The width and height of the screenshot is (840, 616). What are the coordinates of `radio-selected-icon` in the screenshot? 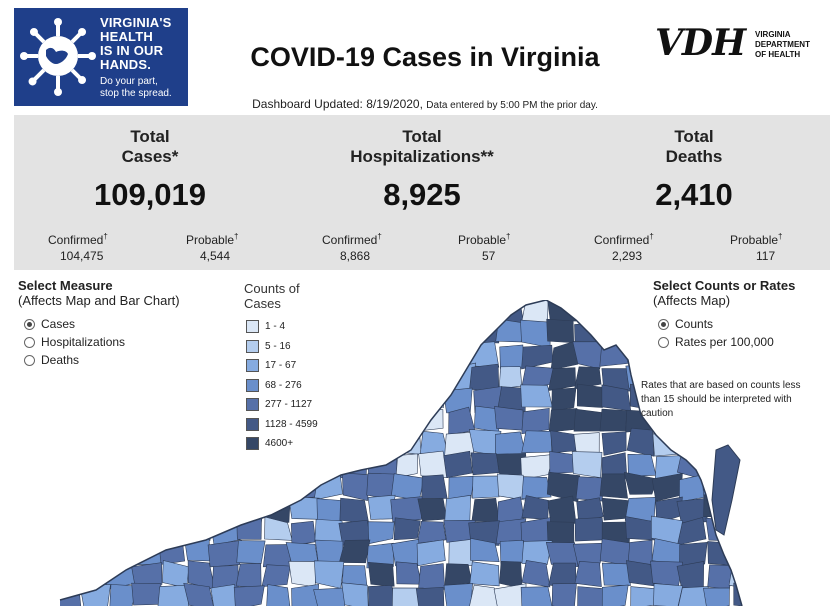 It's located at (29, 324).